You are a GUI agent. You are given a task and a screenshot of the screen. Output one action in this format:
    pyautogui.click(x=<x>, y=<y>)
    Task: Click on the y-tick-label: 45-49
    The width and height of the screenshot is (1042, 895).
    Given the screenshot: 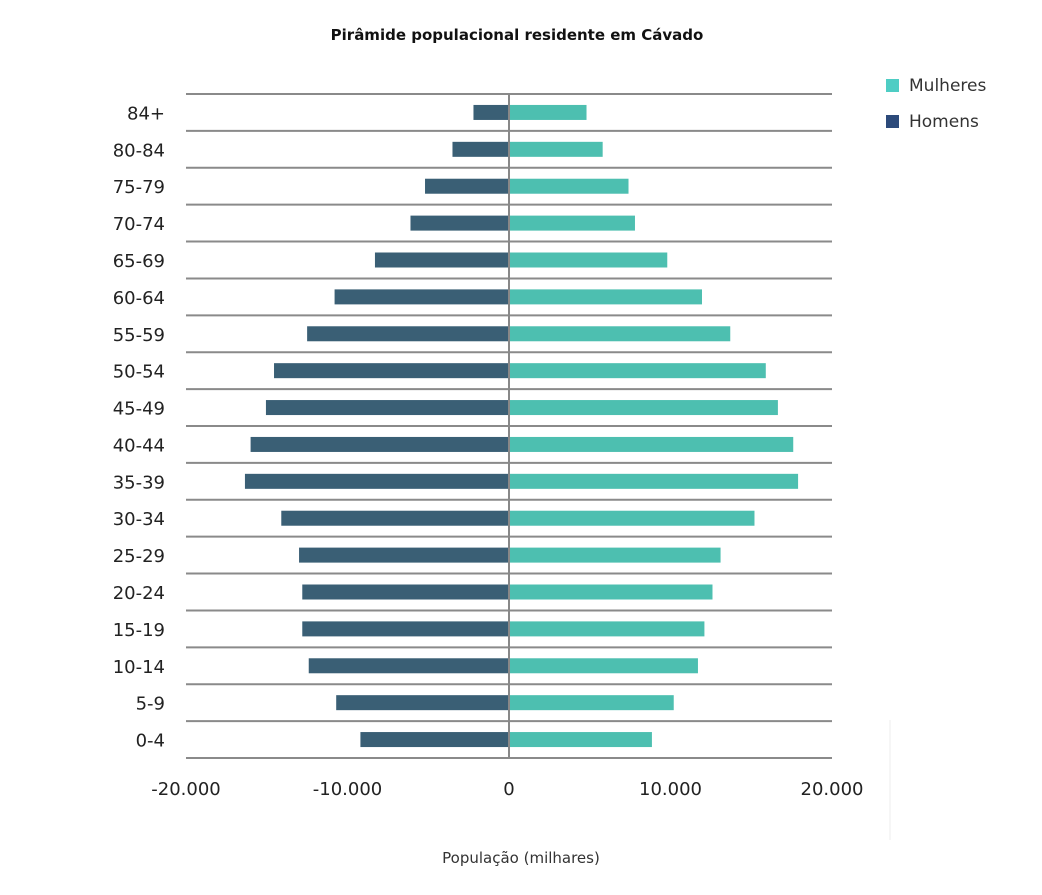 What is the action you would take?
    pyautogui.click(x=139, y=409)
    